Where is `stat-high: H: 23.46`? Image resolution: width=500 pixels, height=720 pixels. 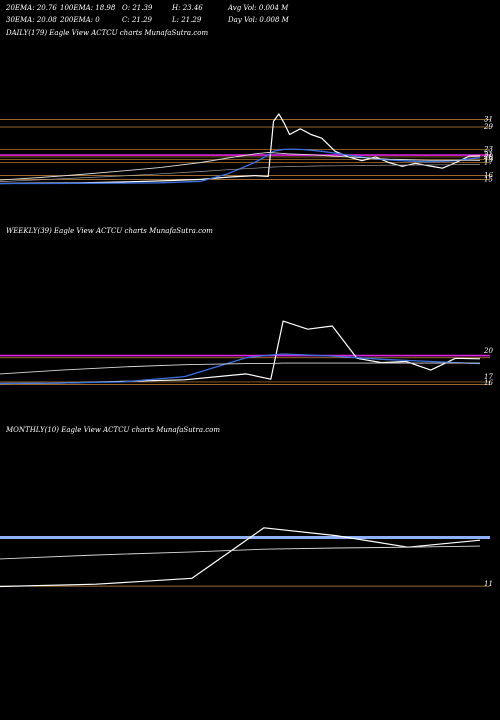 stat-high: H: 23.46 is located at coordinates (187, 8).